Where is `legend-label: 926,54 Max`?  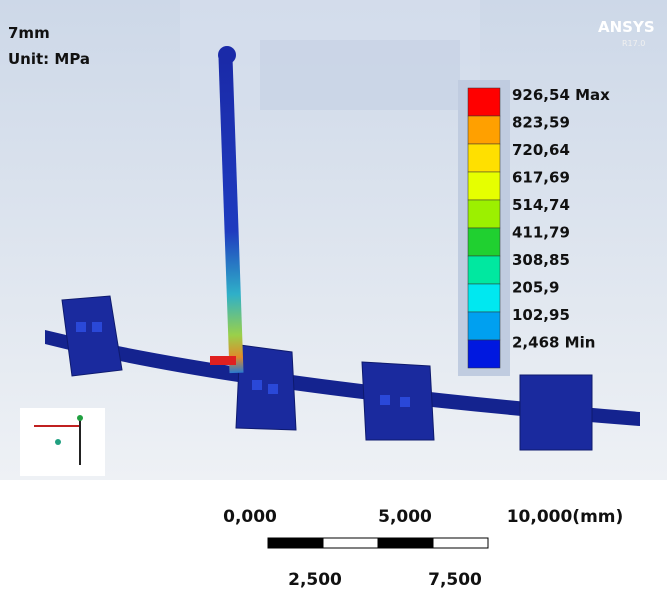 legend-label: 926,54 Max is located at coordinates (561, 95).